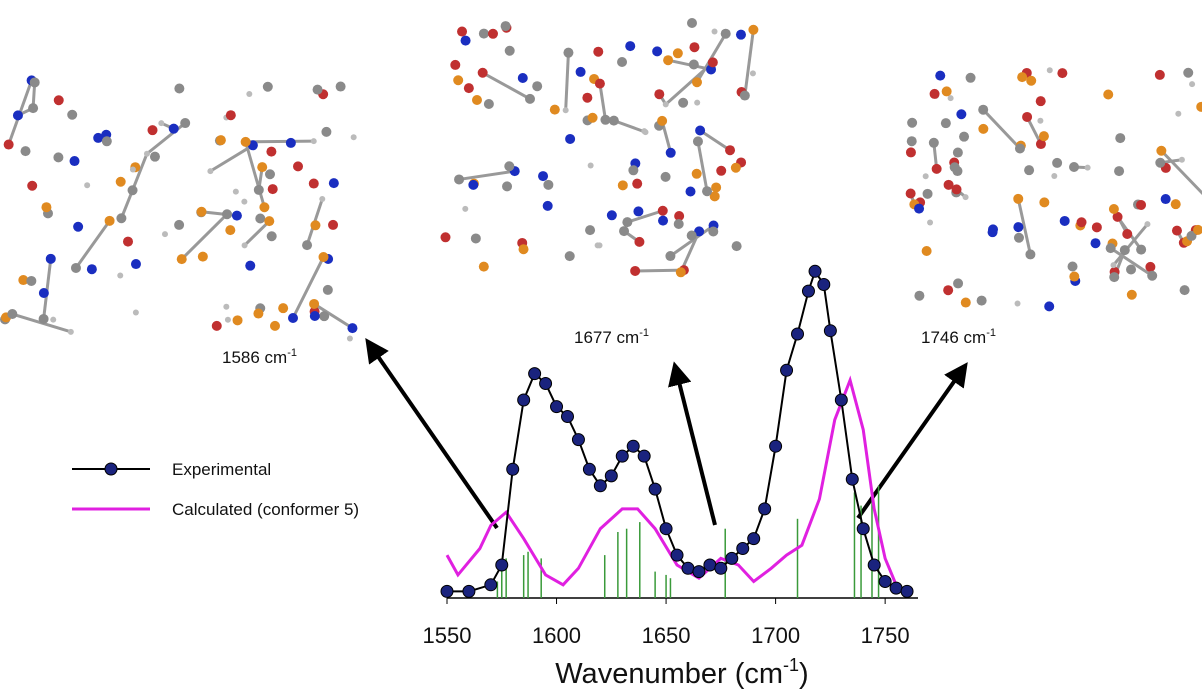  Describe the element at coordinates (611, 337) in the screenshot. I see `annotation: 1677 cm-1` at that location.